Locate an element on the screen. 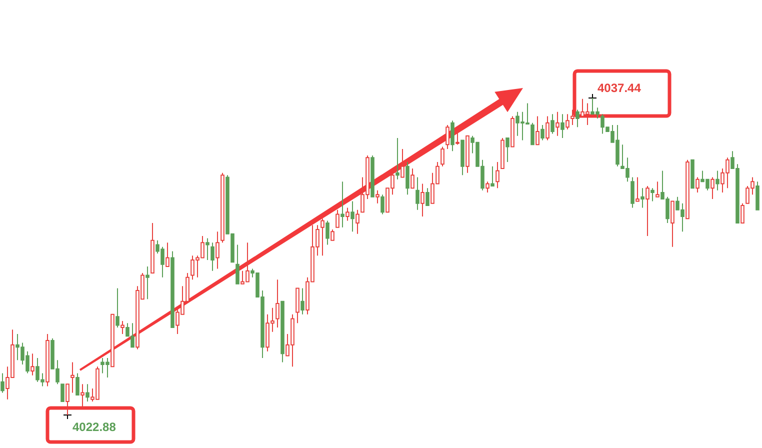 The height and width of the screenshot is (448, 762). text: 4037.44 is located at coordinates (620, 88).